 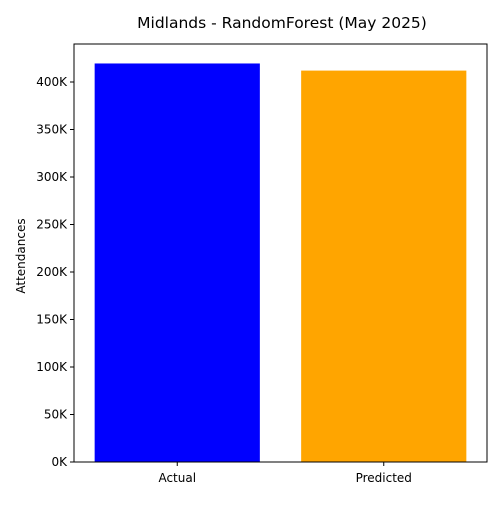 What do you see at coordinates (52, 225) in the screenshot?
I see `y-tick-label: 250K` at bounding box center [52, 225].